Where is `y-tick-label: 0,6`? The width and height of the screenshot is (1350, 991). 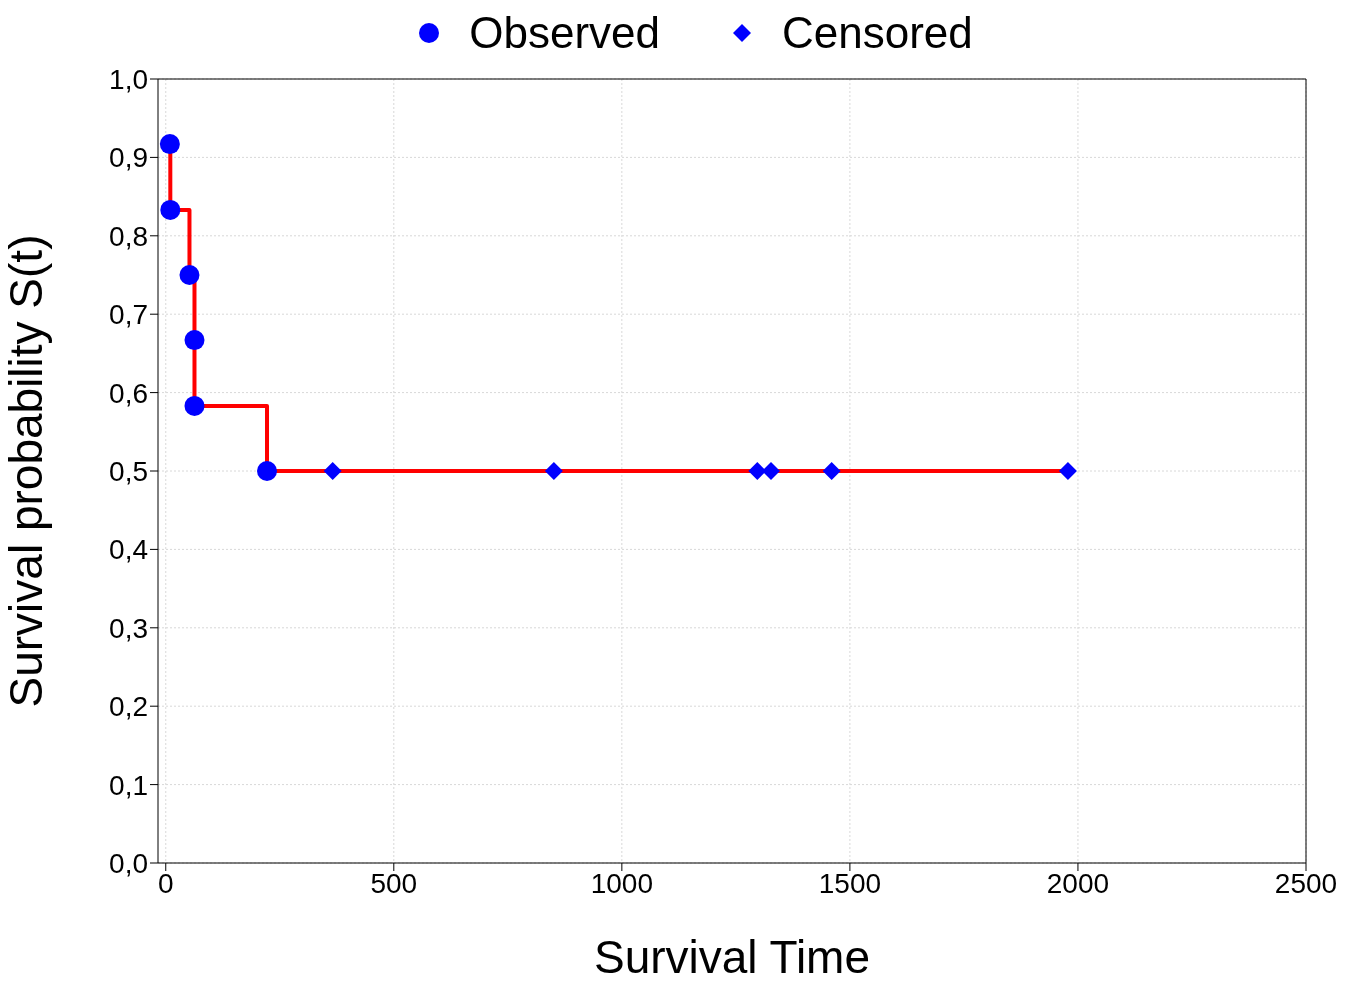 y-tick-label: 0,6 is located at coordinates (128, 393).